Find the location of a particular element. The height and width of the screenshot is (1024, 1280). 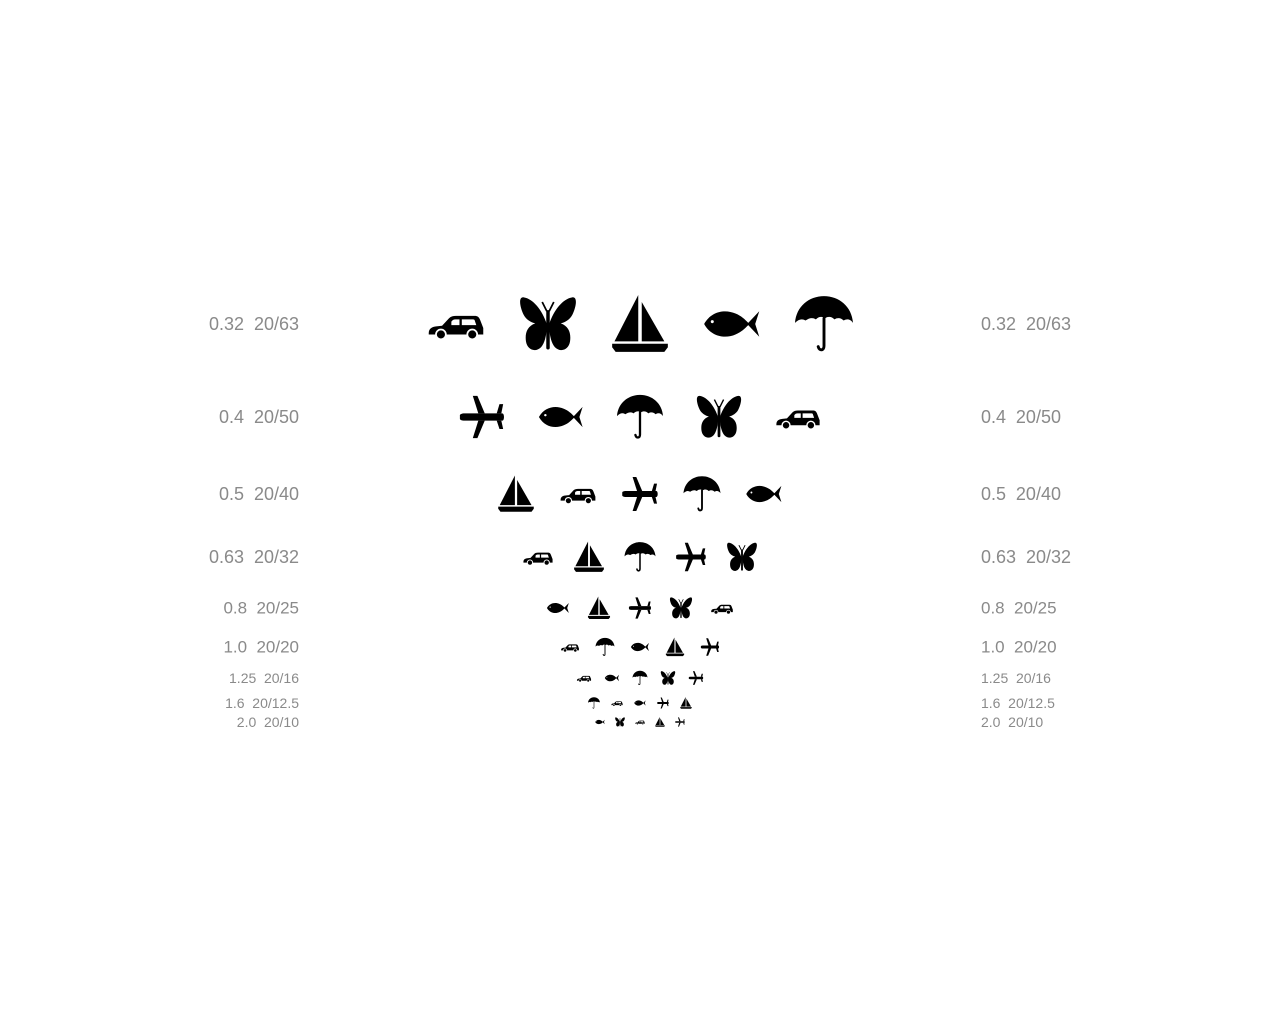

right-acuity-label: 0.5 20/40 is located at coordinates (1021, 494).